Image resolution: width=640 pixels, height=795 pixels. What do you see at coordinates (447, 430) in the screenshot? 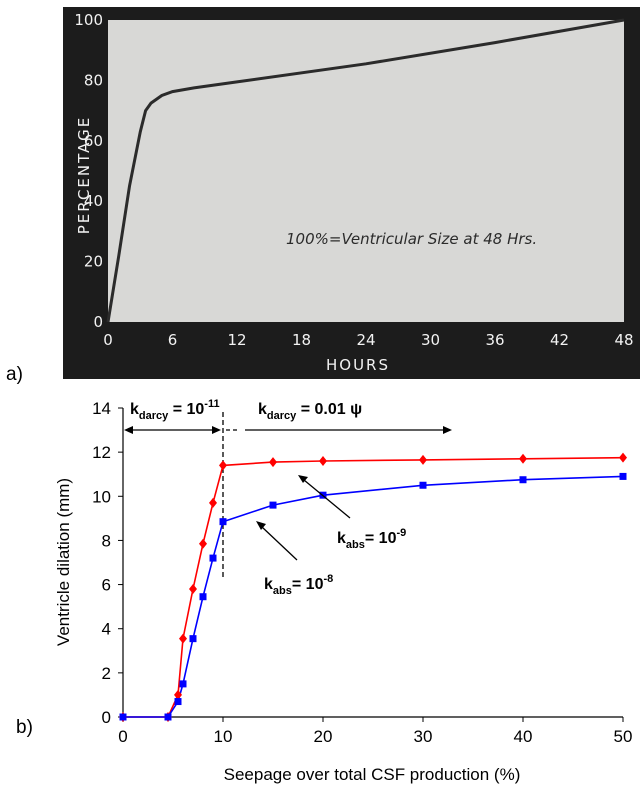
I see `arrowhead-right` at bounding box center [447, 430].